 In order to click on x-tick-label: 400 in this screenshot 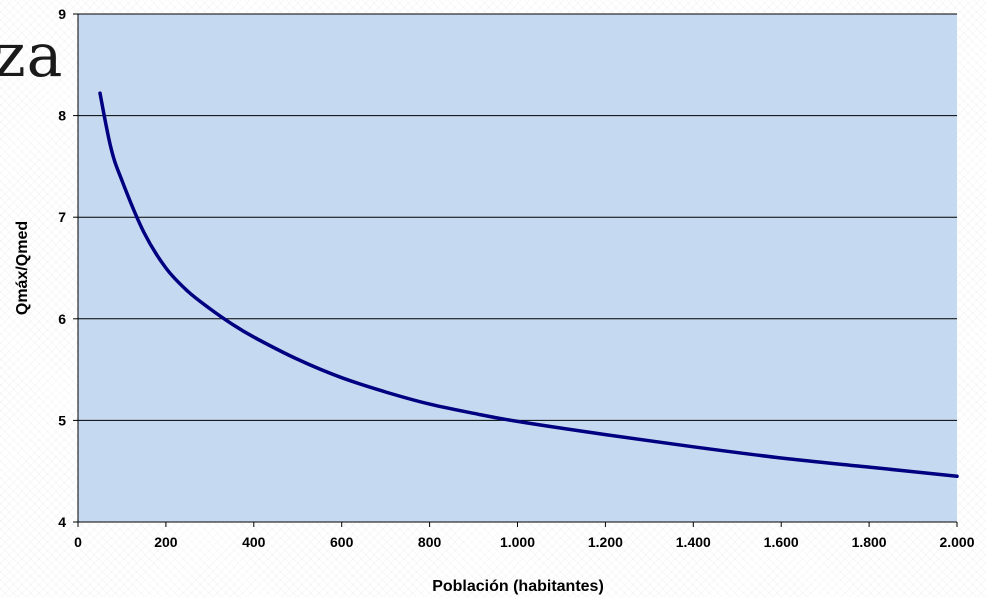, I will do `click(254, 542)`.